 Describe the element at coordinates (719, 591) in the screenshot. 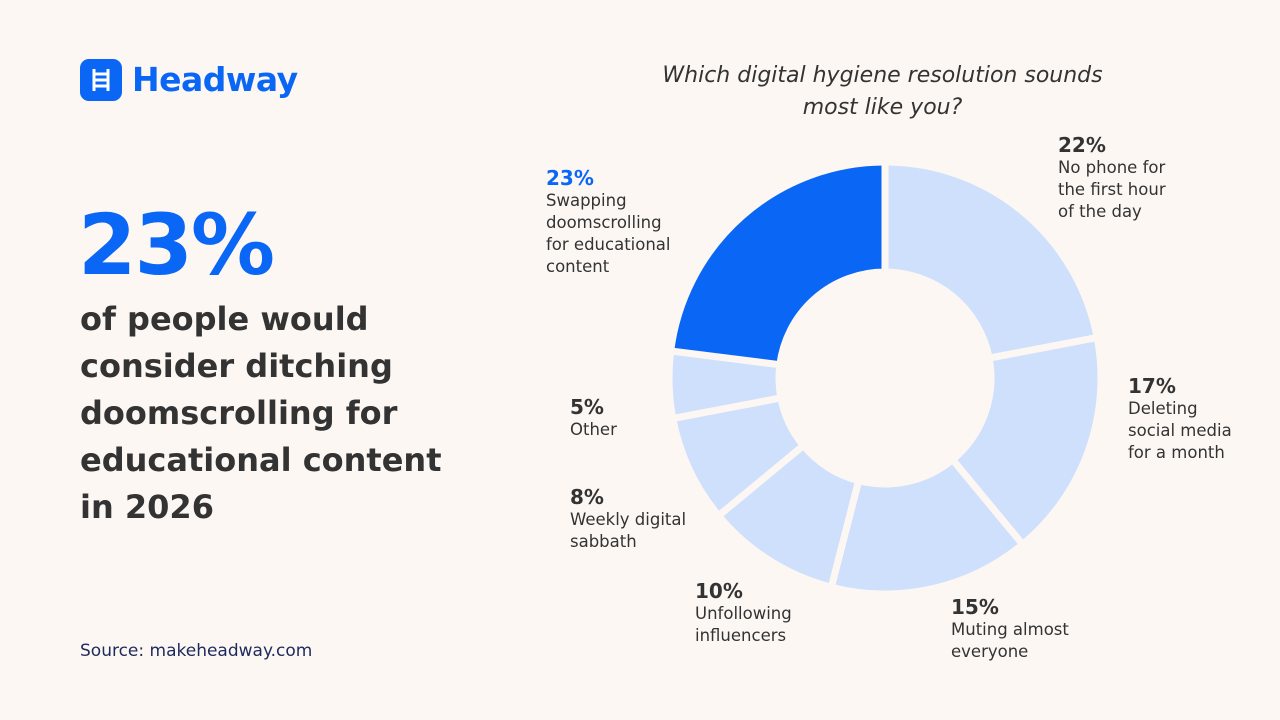

I see `value-label: 10%` at that location.